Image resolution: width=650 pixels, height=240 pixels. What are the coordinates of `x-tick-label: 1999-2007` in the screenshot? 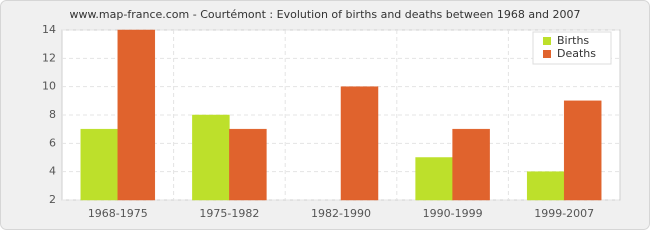 It's located at (564, 213).